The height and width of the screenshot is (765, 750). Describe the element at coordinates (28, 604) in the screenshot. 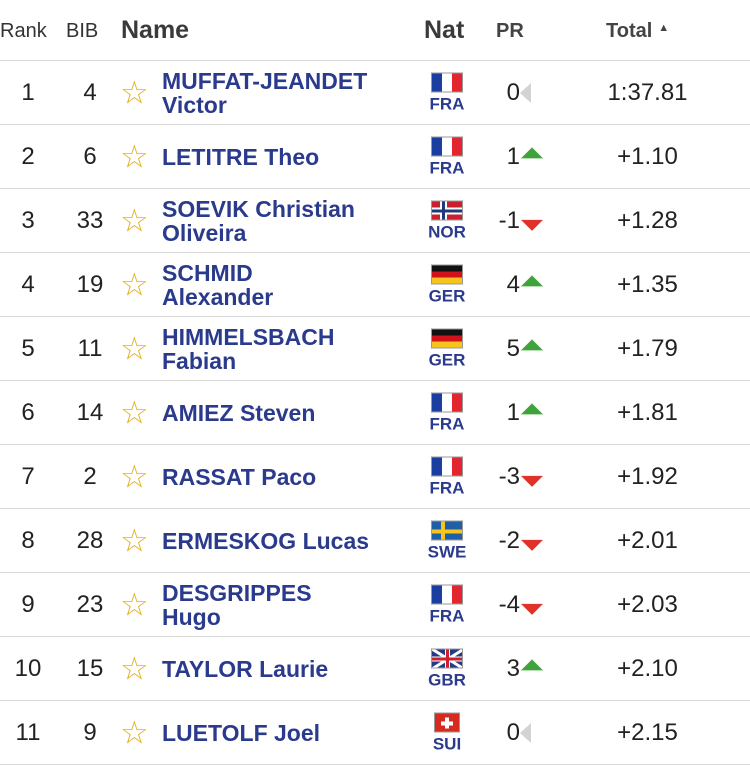

I see `rank-cell: 9` at that location.